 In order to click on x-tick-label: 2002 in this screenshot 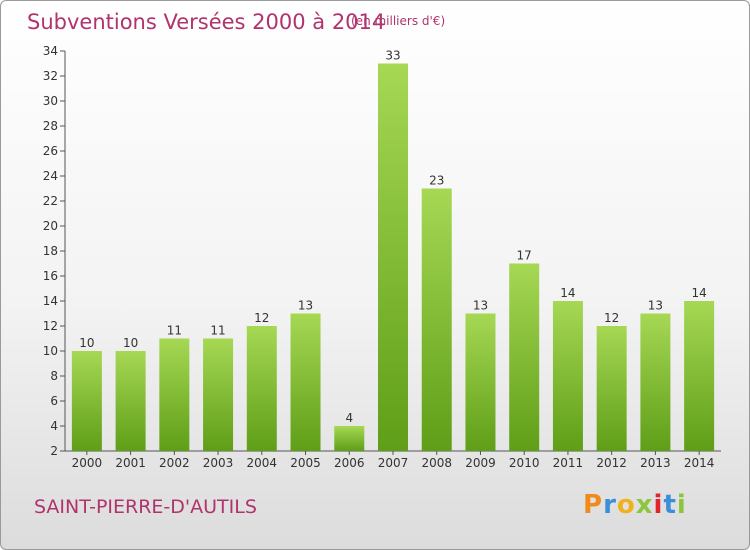, I will do `click(174, 463)`.